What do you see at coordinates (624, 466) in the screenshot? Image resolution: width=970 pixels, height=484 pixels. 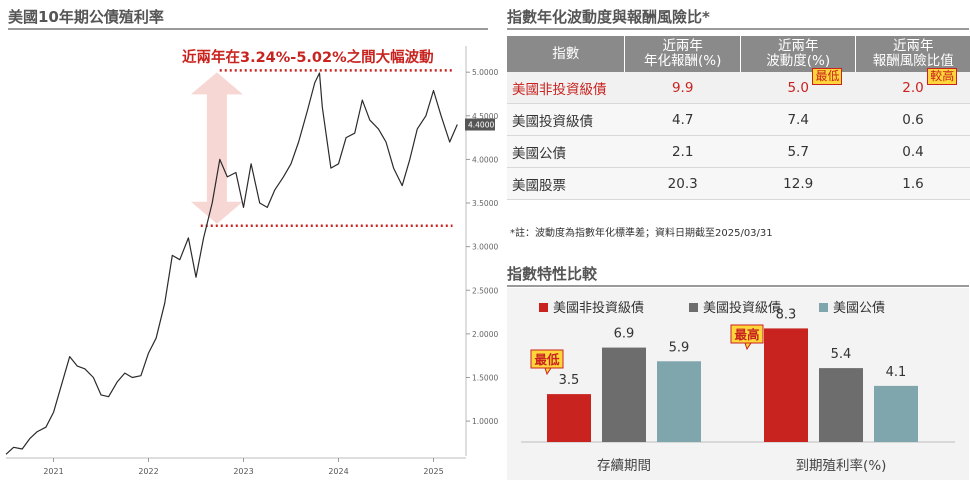 I see `category-label: 存續期間` at bounding box center [624, 466].